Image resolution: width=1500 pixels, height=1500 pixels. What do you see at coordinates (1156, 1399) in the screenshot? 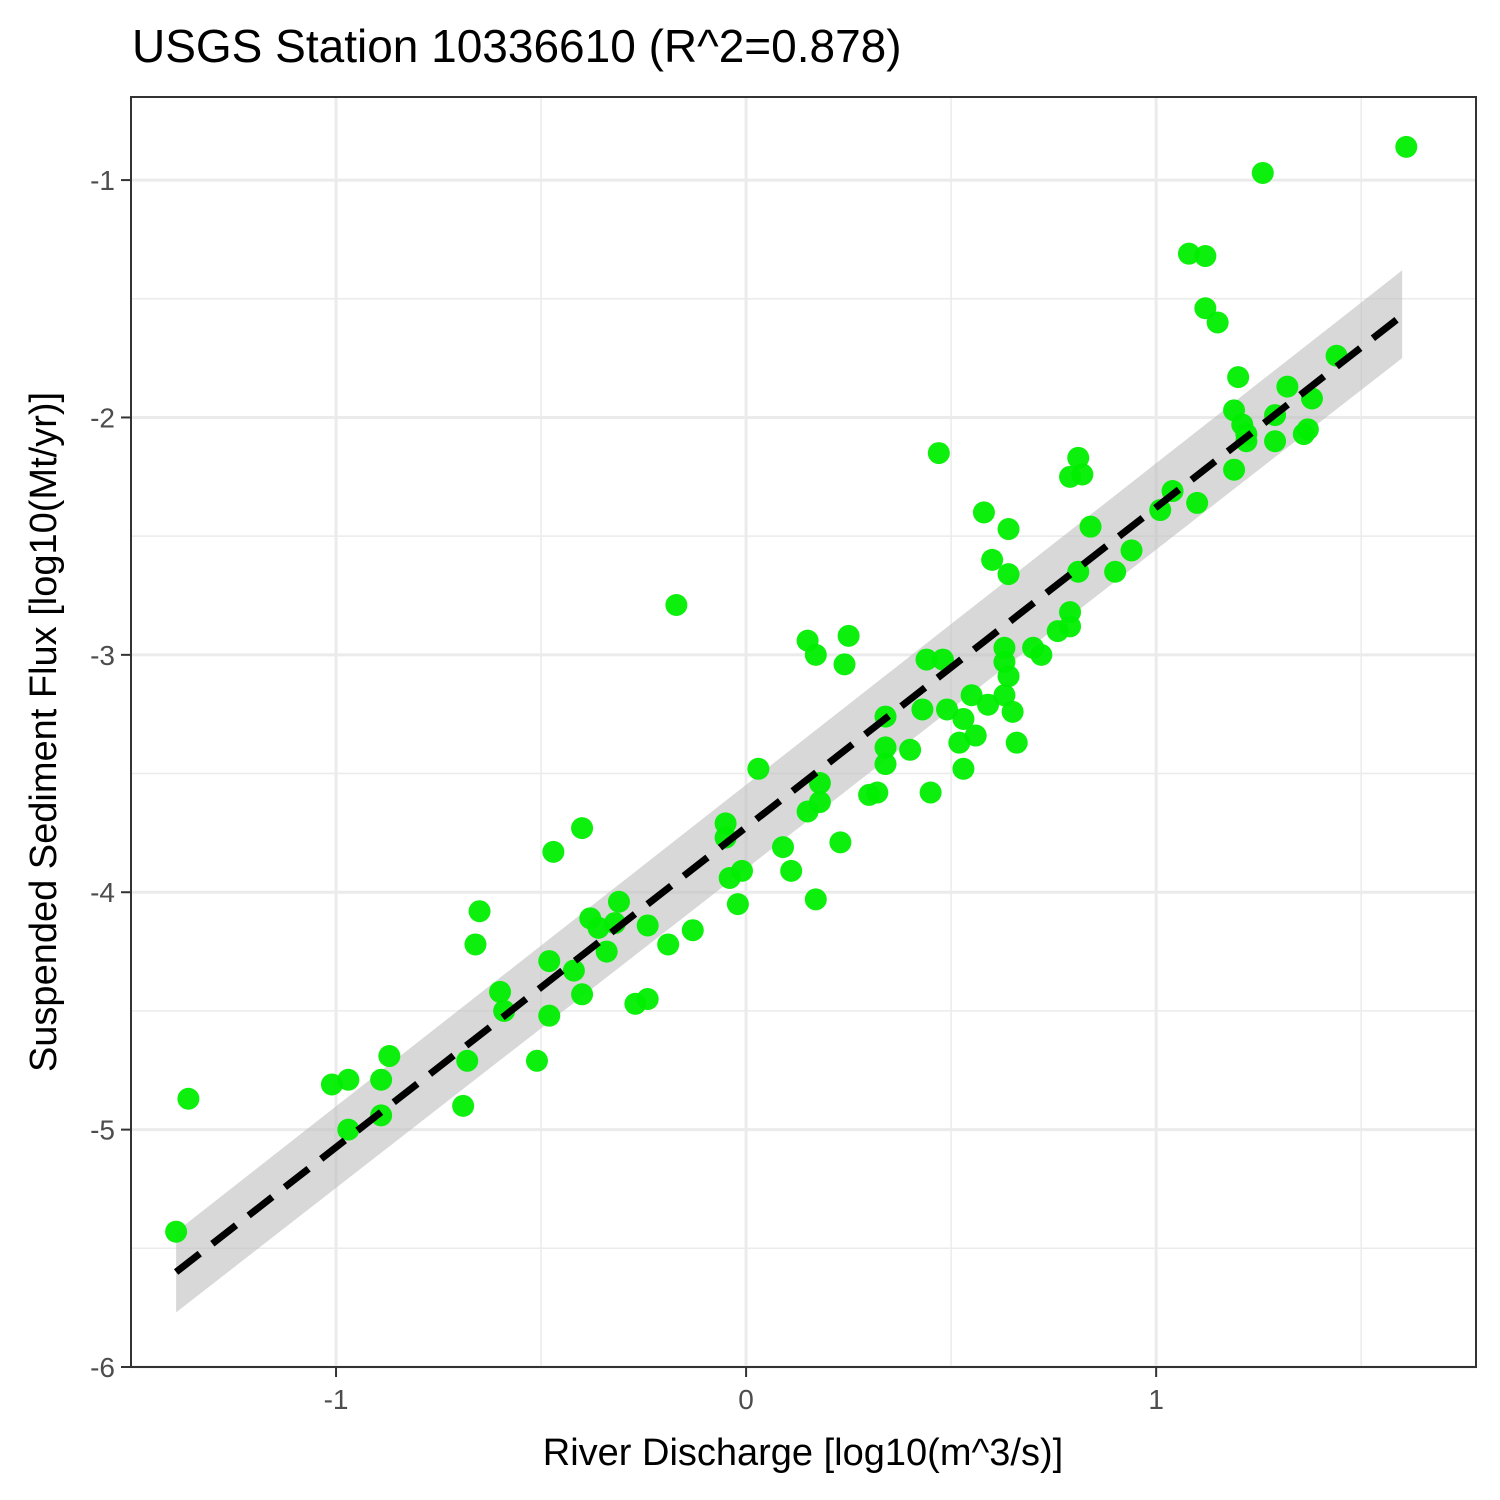
I see `x-tick-label: 1` at bounding box center [1156, 1399].